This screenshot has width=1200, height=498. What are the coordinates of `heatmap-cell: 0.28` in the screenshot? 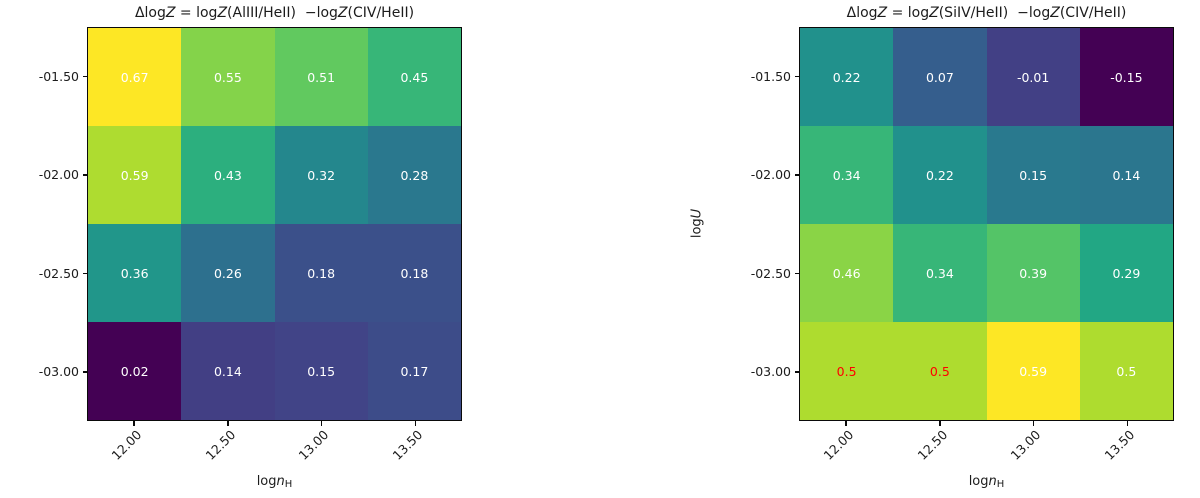 It's located at (414, 175).